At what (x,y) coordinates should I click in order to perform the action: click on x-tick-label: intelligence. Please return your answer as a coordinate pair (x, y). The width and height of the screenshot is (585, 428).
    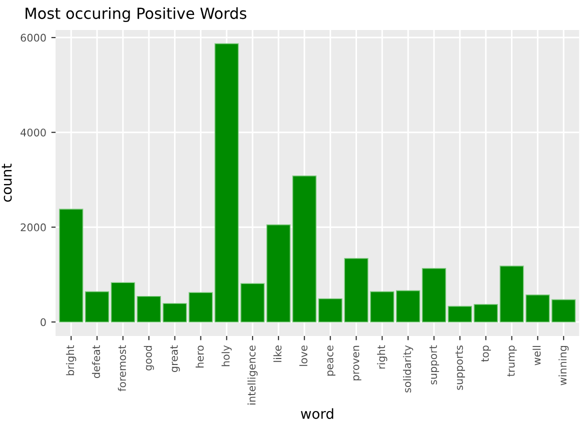
    Looking at the image, I should click on (253, 375).